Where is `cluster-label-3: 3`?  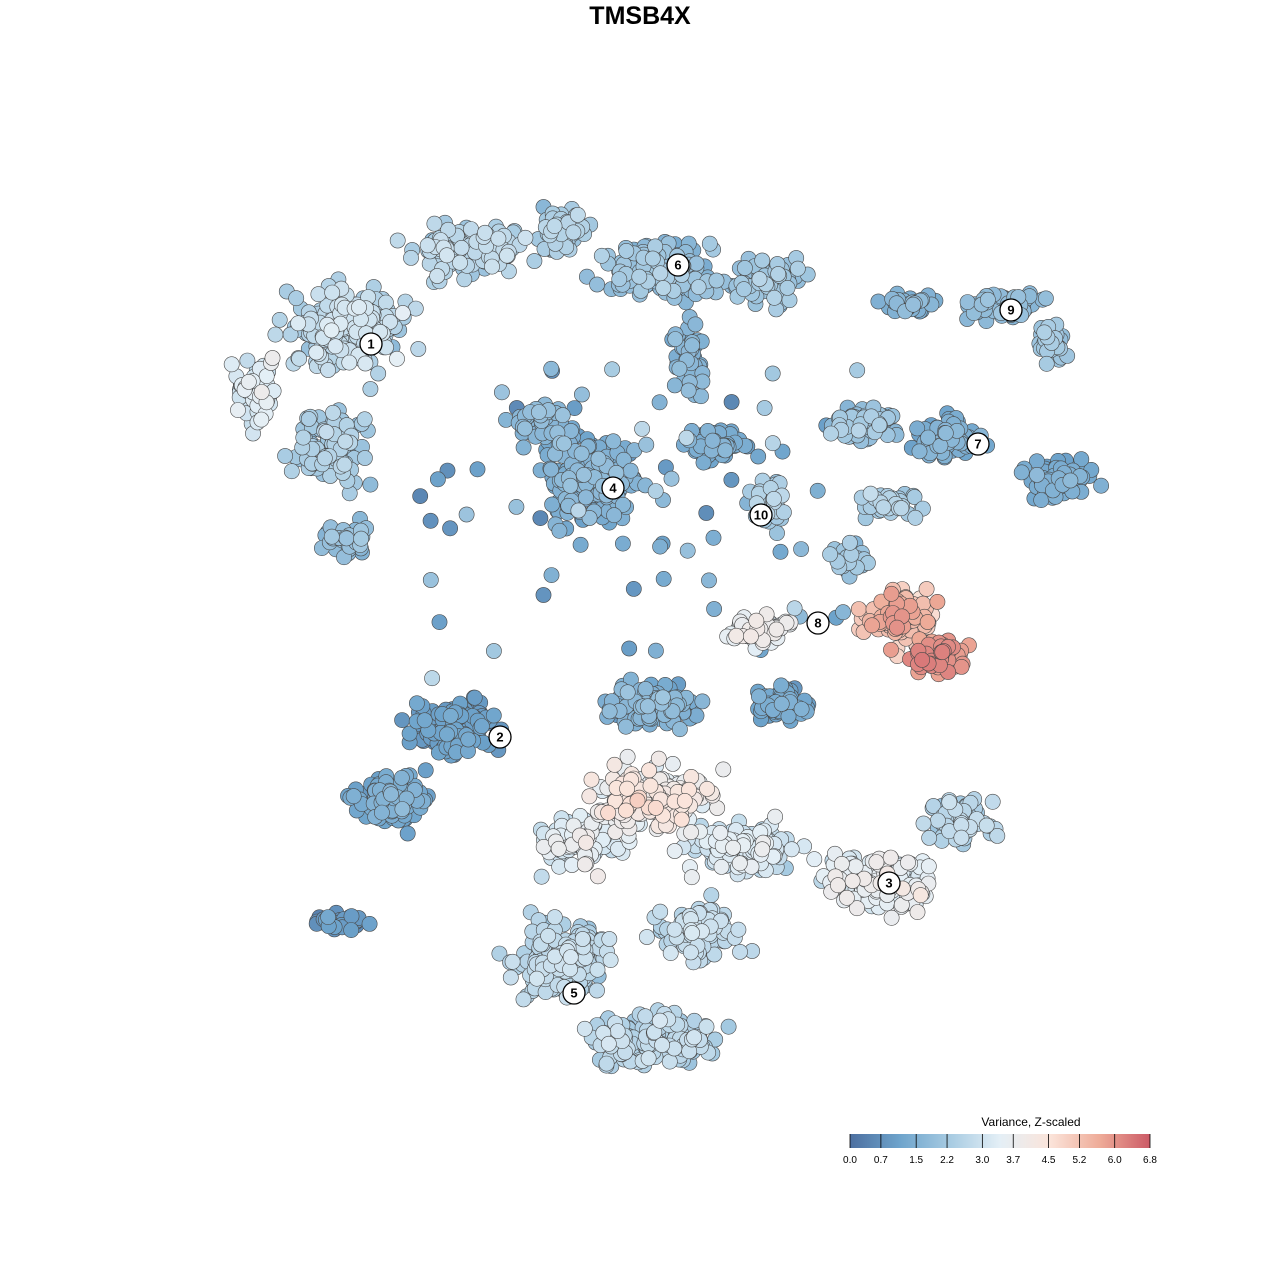 cluster-label-3: 3 is located at coordinates (889, 883).